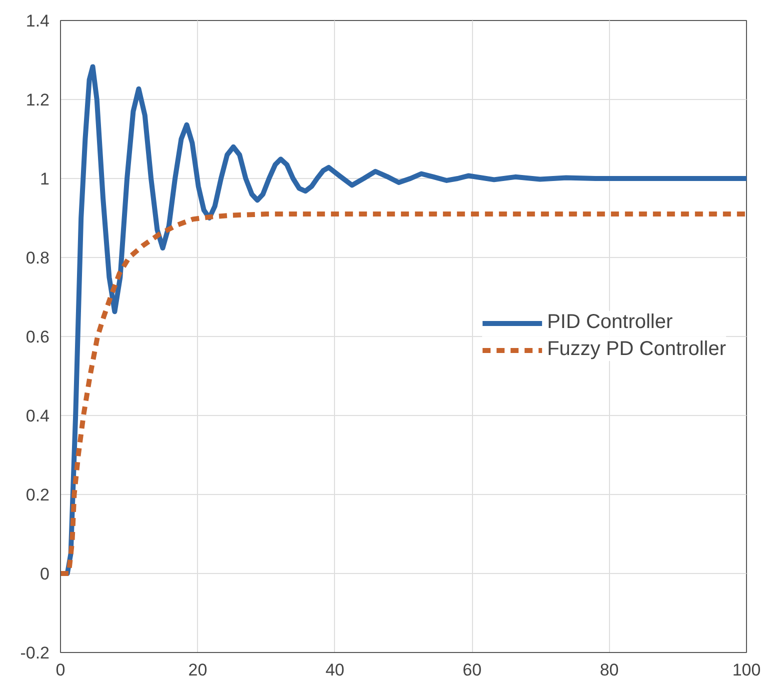 The width and height of the screenshot is (771, 692). I want to click on y-tick-label: 1.4, so click(38, 21).